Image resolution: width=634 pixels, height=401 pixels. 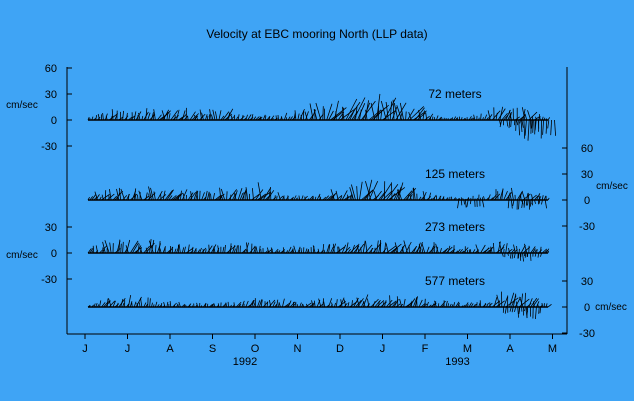 I want to click on year-label: 1992, so click(x=245, y=362).